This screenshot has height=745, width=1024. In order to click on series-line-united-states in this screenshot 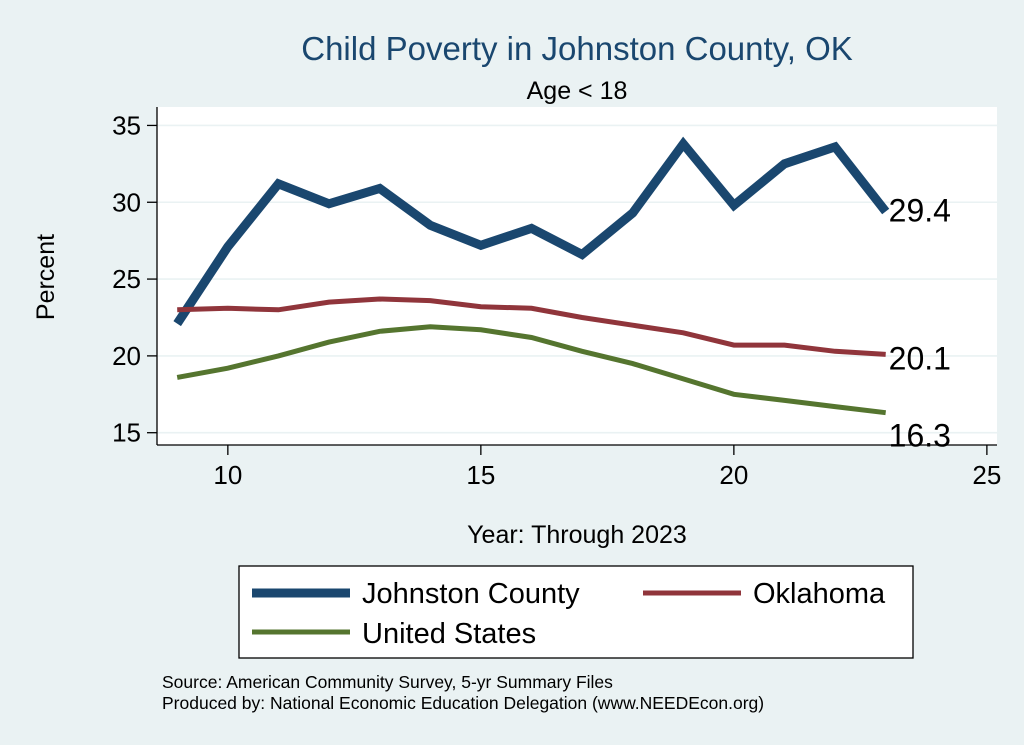, I will do `click(531, 370)`.